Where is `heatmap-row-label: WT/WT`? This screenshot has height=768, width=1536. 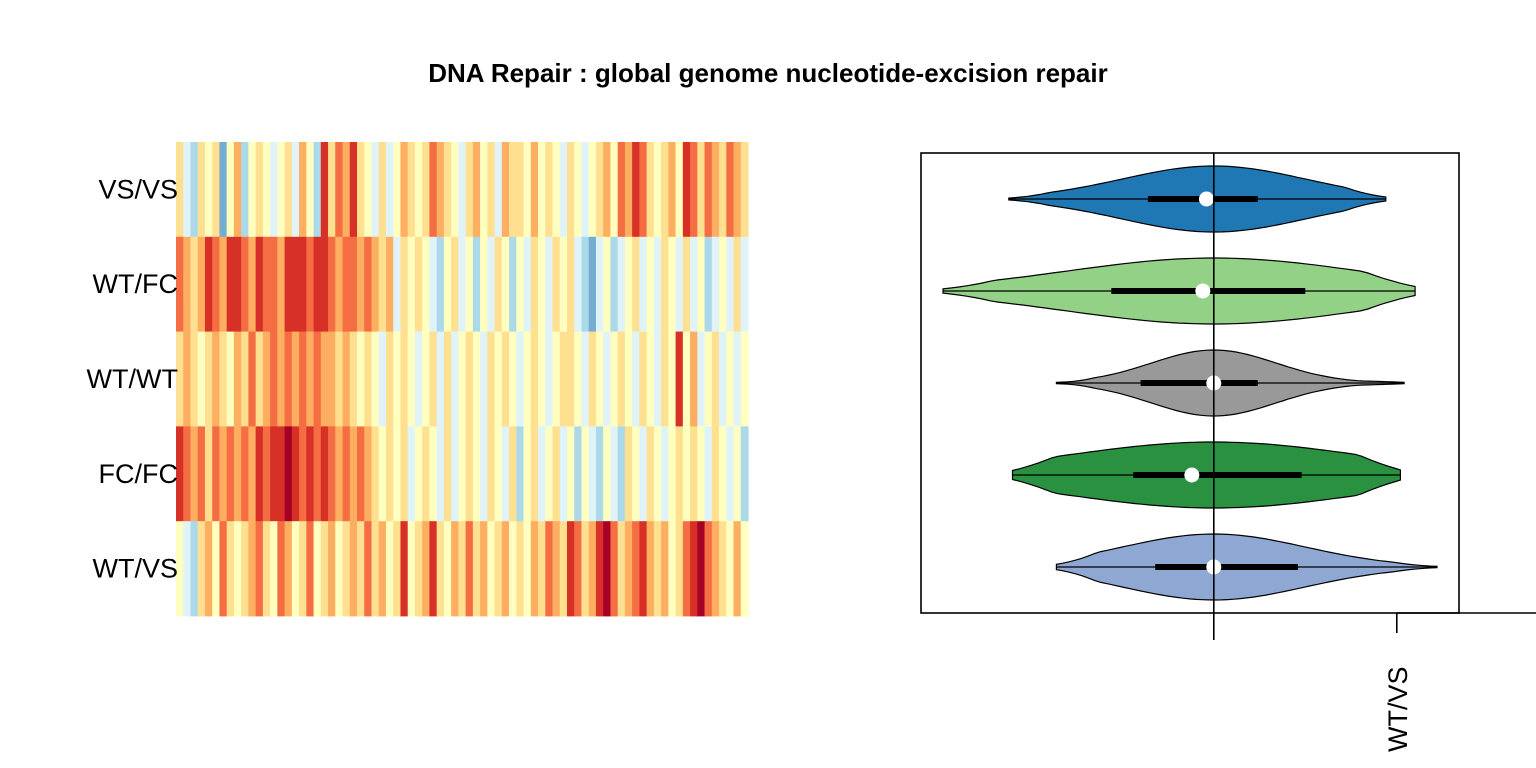
heatmap-row-label: WT/WT is located at coordinates (132, 379).